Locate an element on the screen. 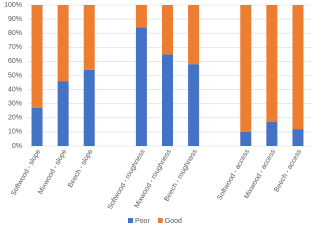  x-tick-label: Beech - access is located at coordinates (288, 170).